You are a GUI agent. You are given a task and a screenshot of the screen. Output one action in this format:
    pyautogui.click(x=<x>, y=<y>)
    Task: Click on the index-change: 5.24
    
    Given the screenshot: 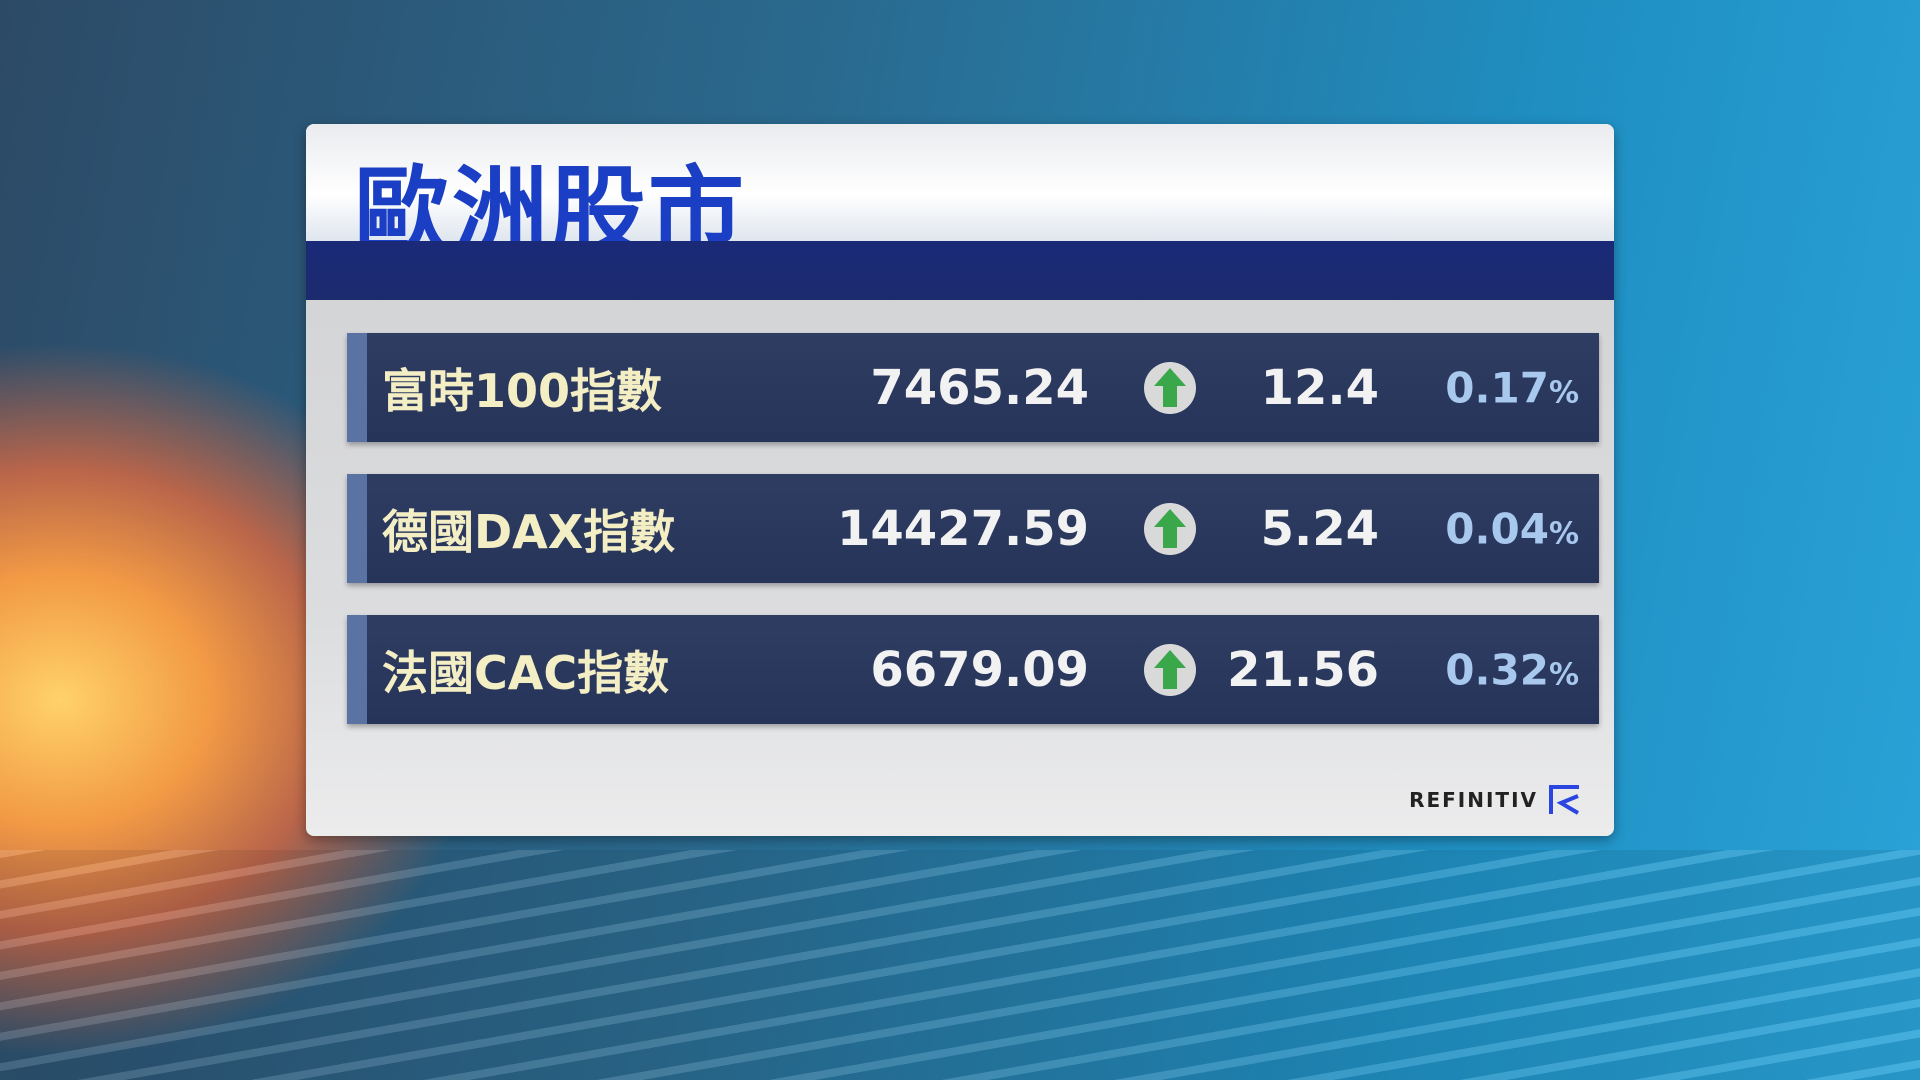 What is the action you would take?
    pyautogui.click(x=1319, y=528)
    